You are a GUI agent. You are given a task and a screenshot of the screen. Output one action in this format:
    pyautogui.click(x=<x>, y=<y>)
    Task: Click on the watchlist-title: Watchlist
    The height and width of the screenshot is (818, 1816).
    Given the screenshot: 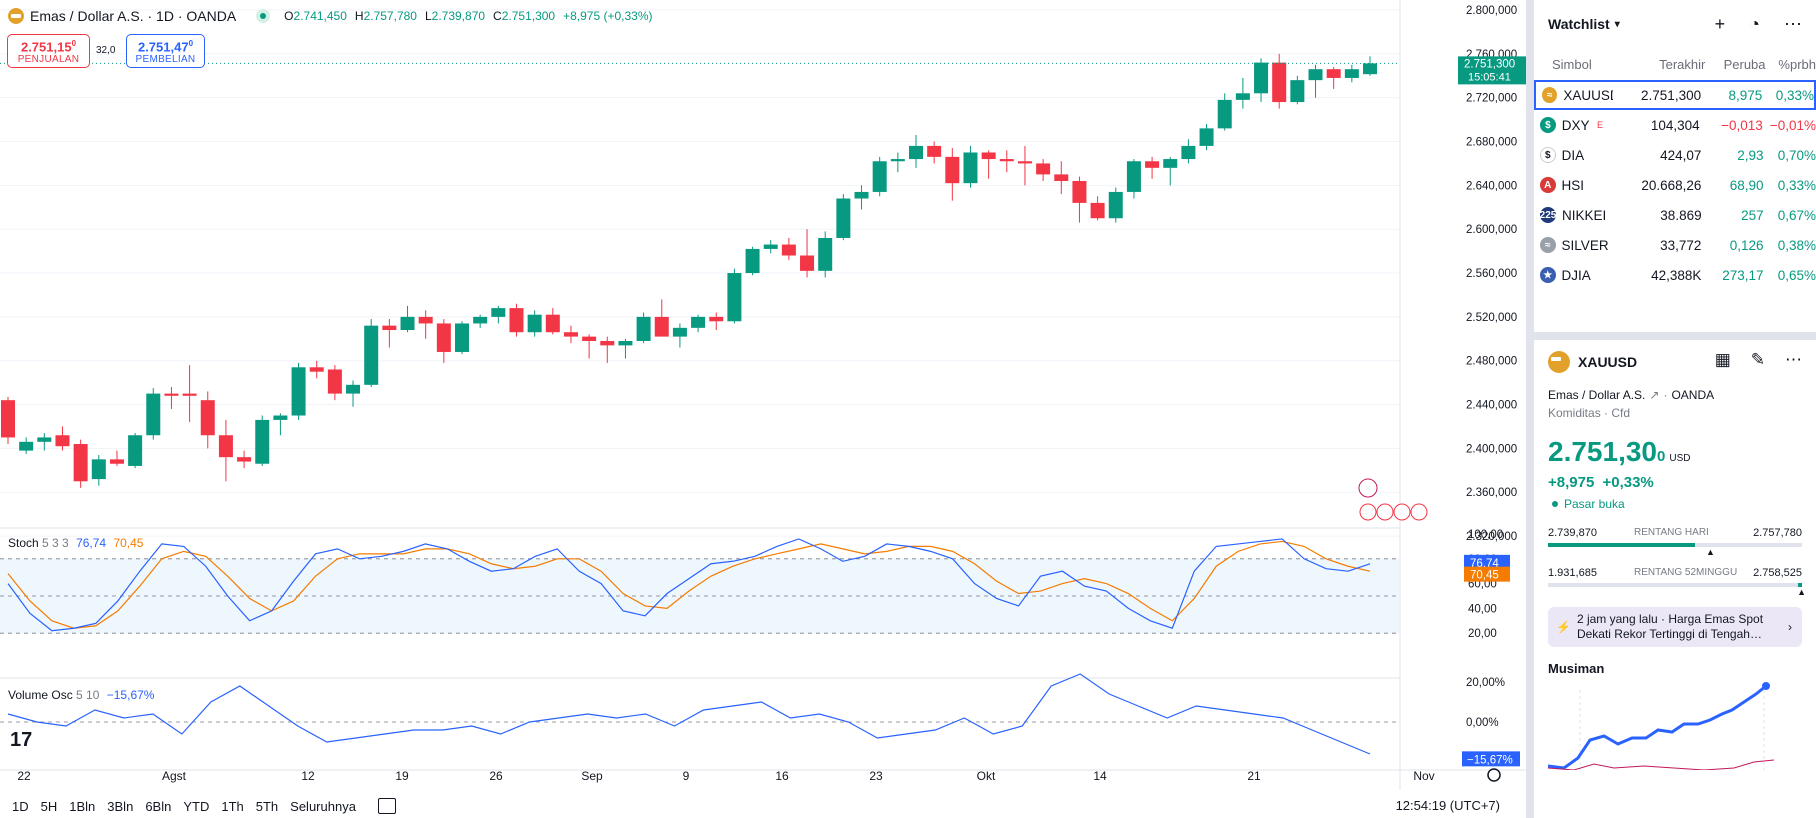 What is the action you would take?
    pyautogui.click(x=1579, y=24)
    